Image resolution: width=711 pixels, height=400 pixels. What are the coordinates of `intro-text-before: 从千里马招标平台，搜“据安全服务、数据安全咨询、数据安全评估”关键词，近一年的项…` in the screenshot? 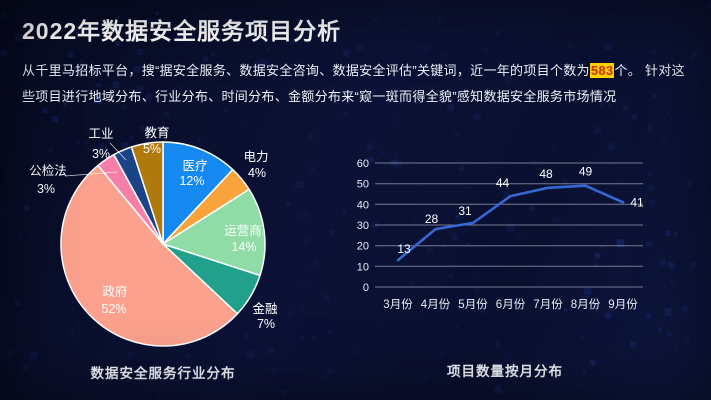 It's located at (306, 70).